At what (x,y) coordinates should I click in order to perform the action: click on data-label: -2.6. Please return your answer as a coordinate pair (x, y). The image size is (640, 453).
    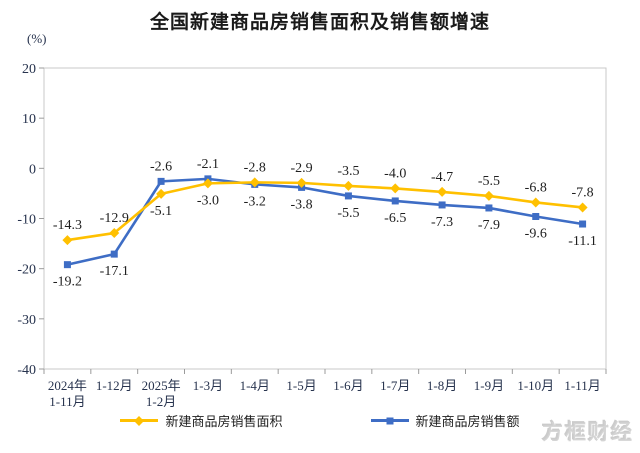
    Looking at the image, I should click on (161, 166).